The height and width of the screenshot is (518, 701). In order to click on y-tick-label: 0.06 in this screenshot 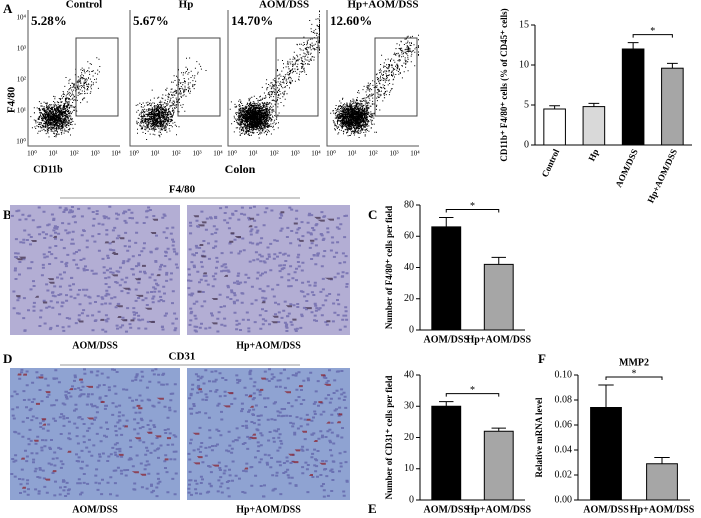, I will do `click(564, 424)`.